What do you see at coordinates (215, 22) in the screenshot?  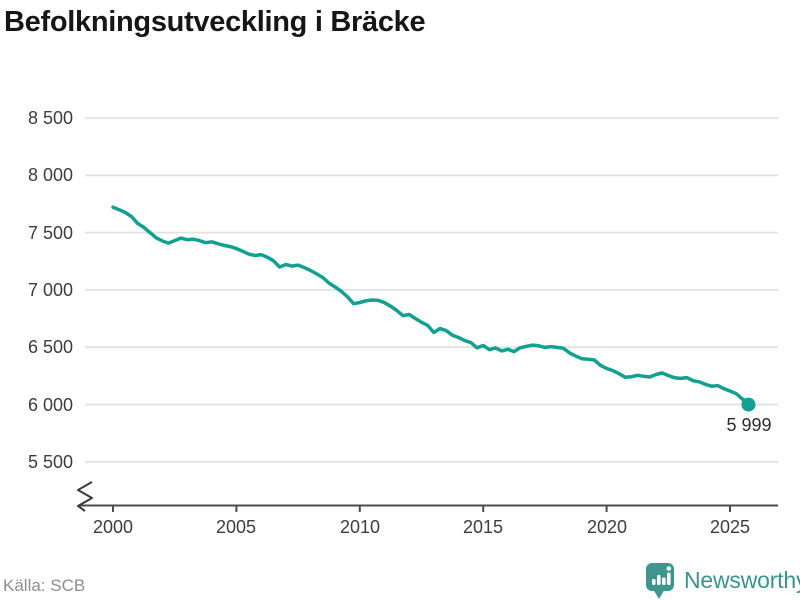 I see `chart-title: Befolkningsutveckling i Bräcke` at bounding box center [215, 22].